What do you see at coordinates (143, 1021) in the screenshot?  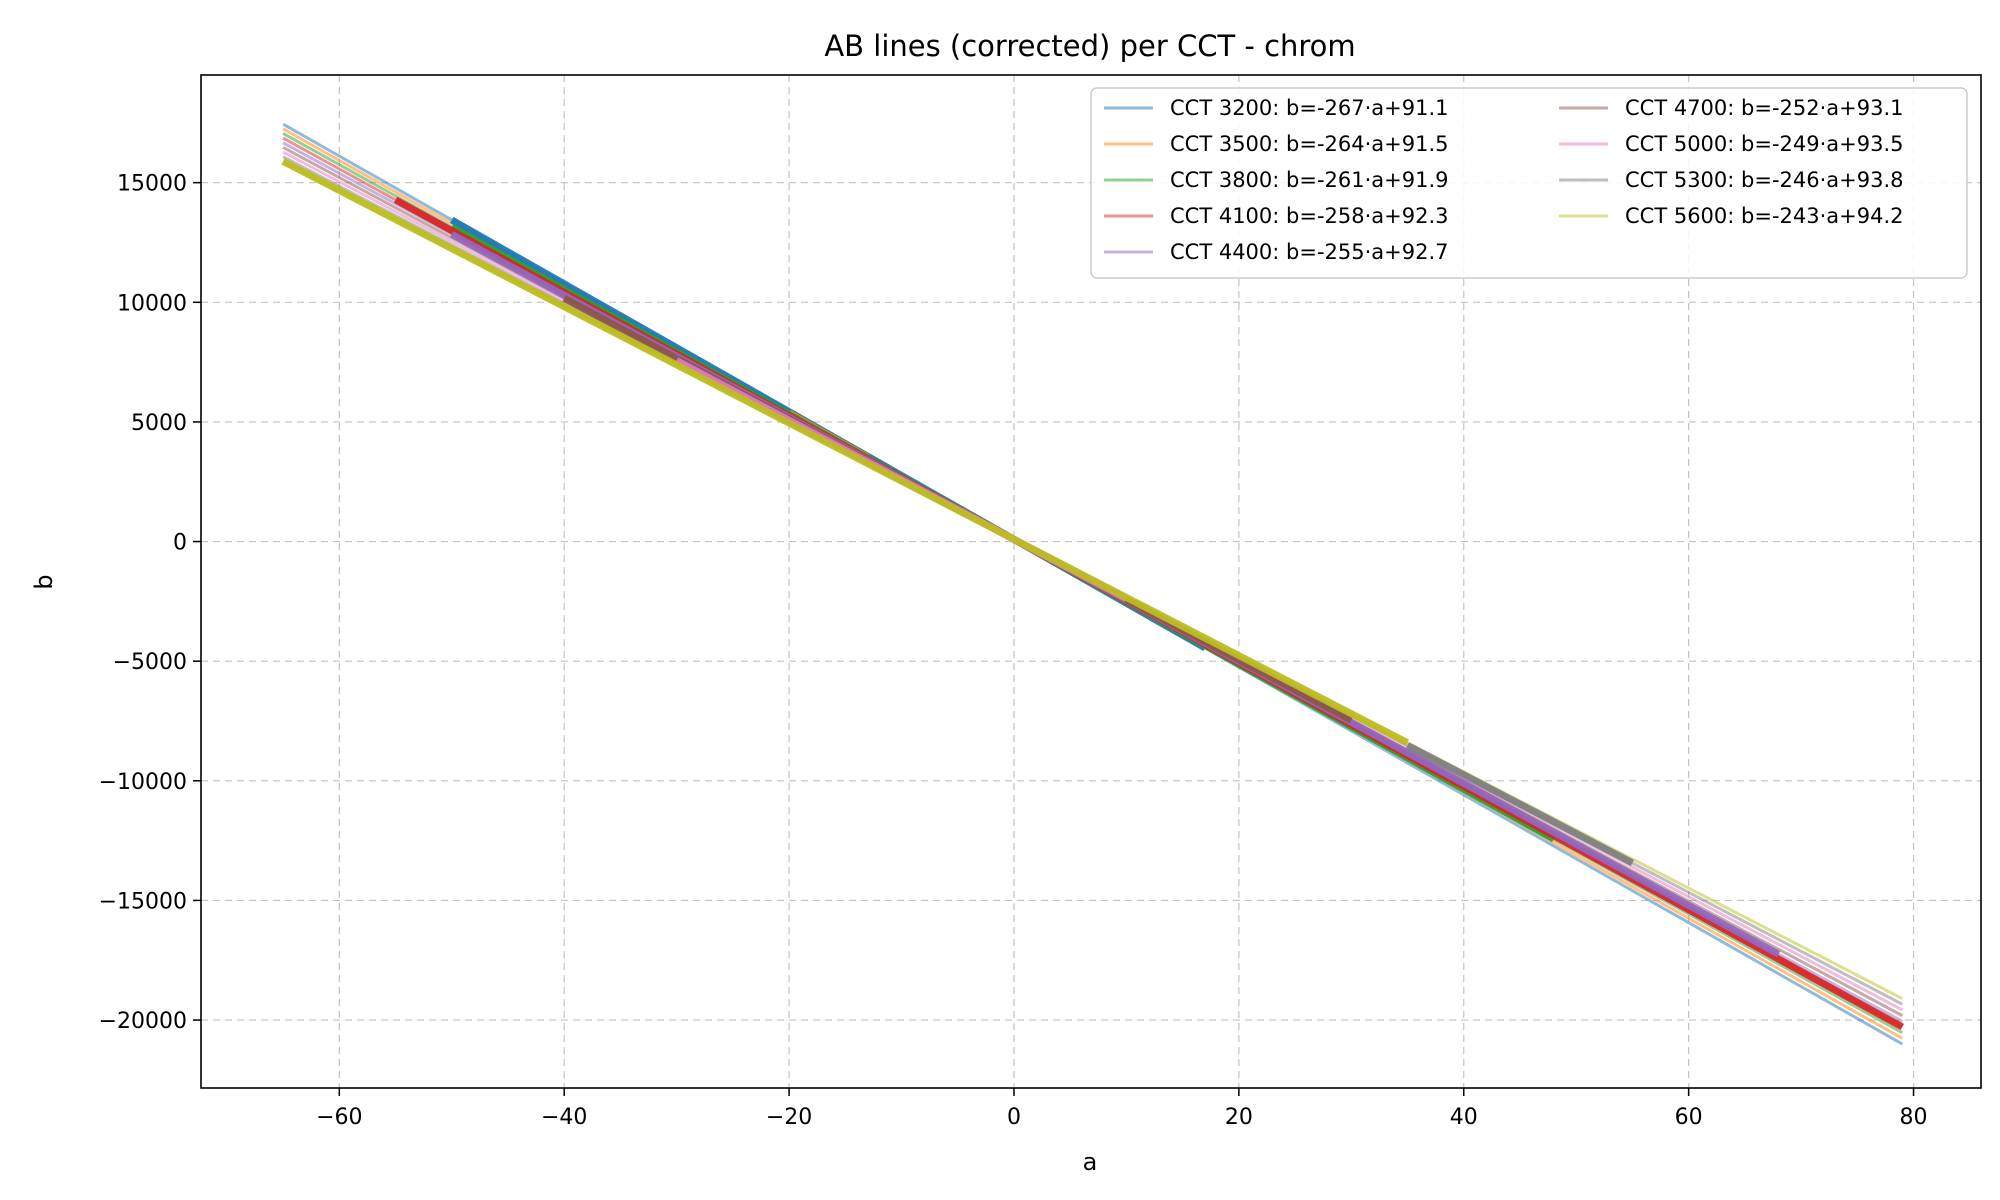 I see `y-tick-label: −20000` at bounding box center [143, 1021].